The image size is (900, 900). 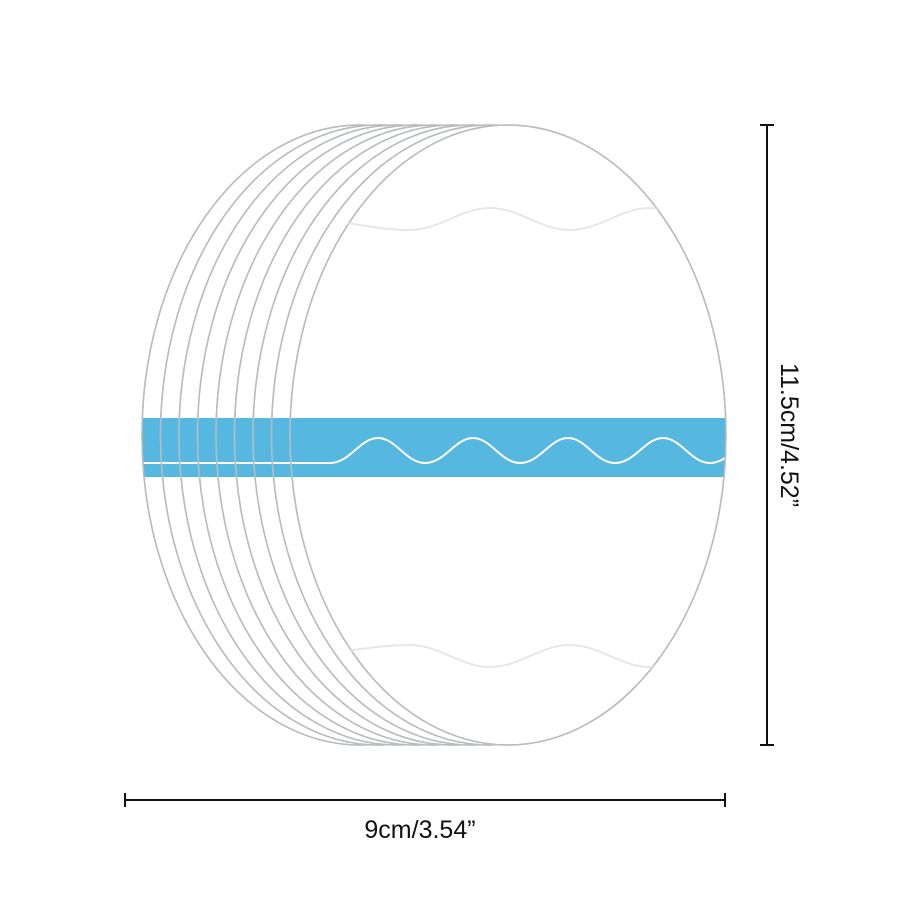 What do you see at coordinates (789, 435) in the screenshot?
I see `height-label: 11.5cm/4.52”` at bounding box center [789, 435].